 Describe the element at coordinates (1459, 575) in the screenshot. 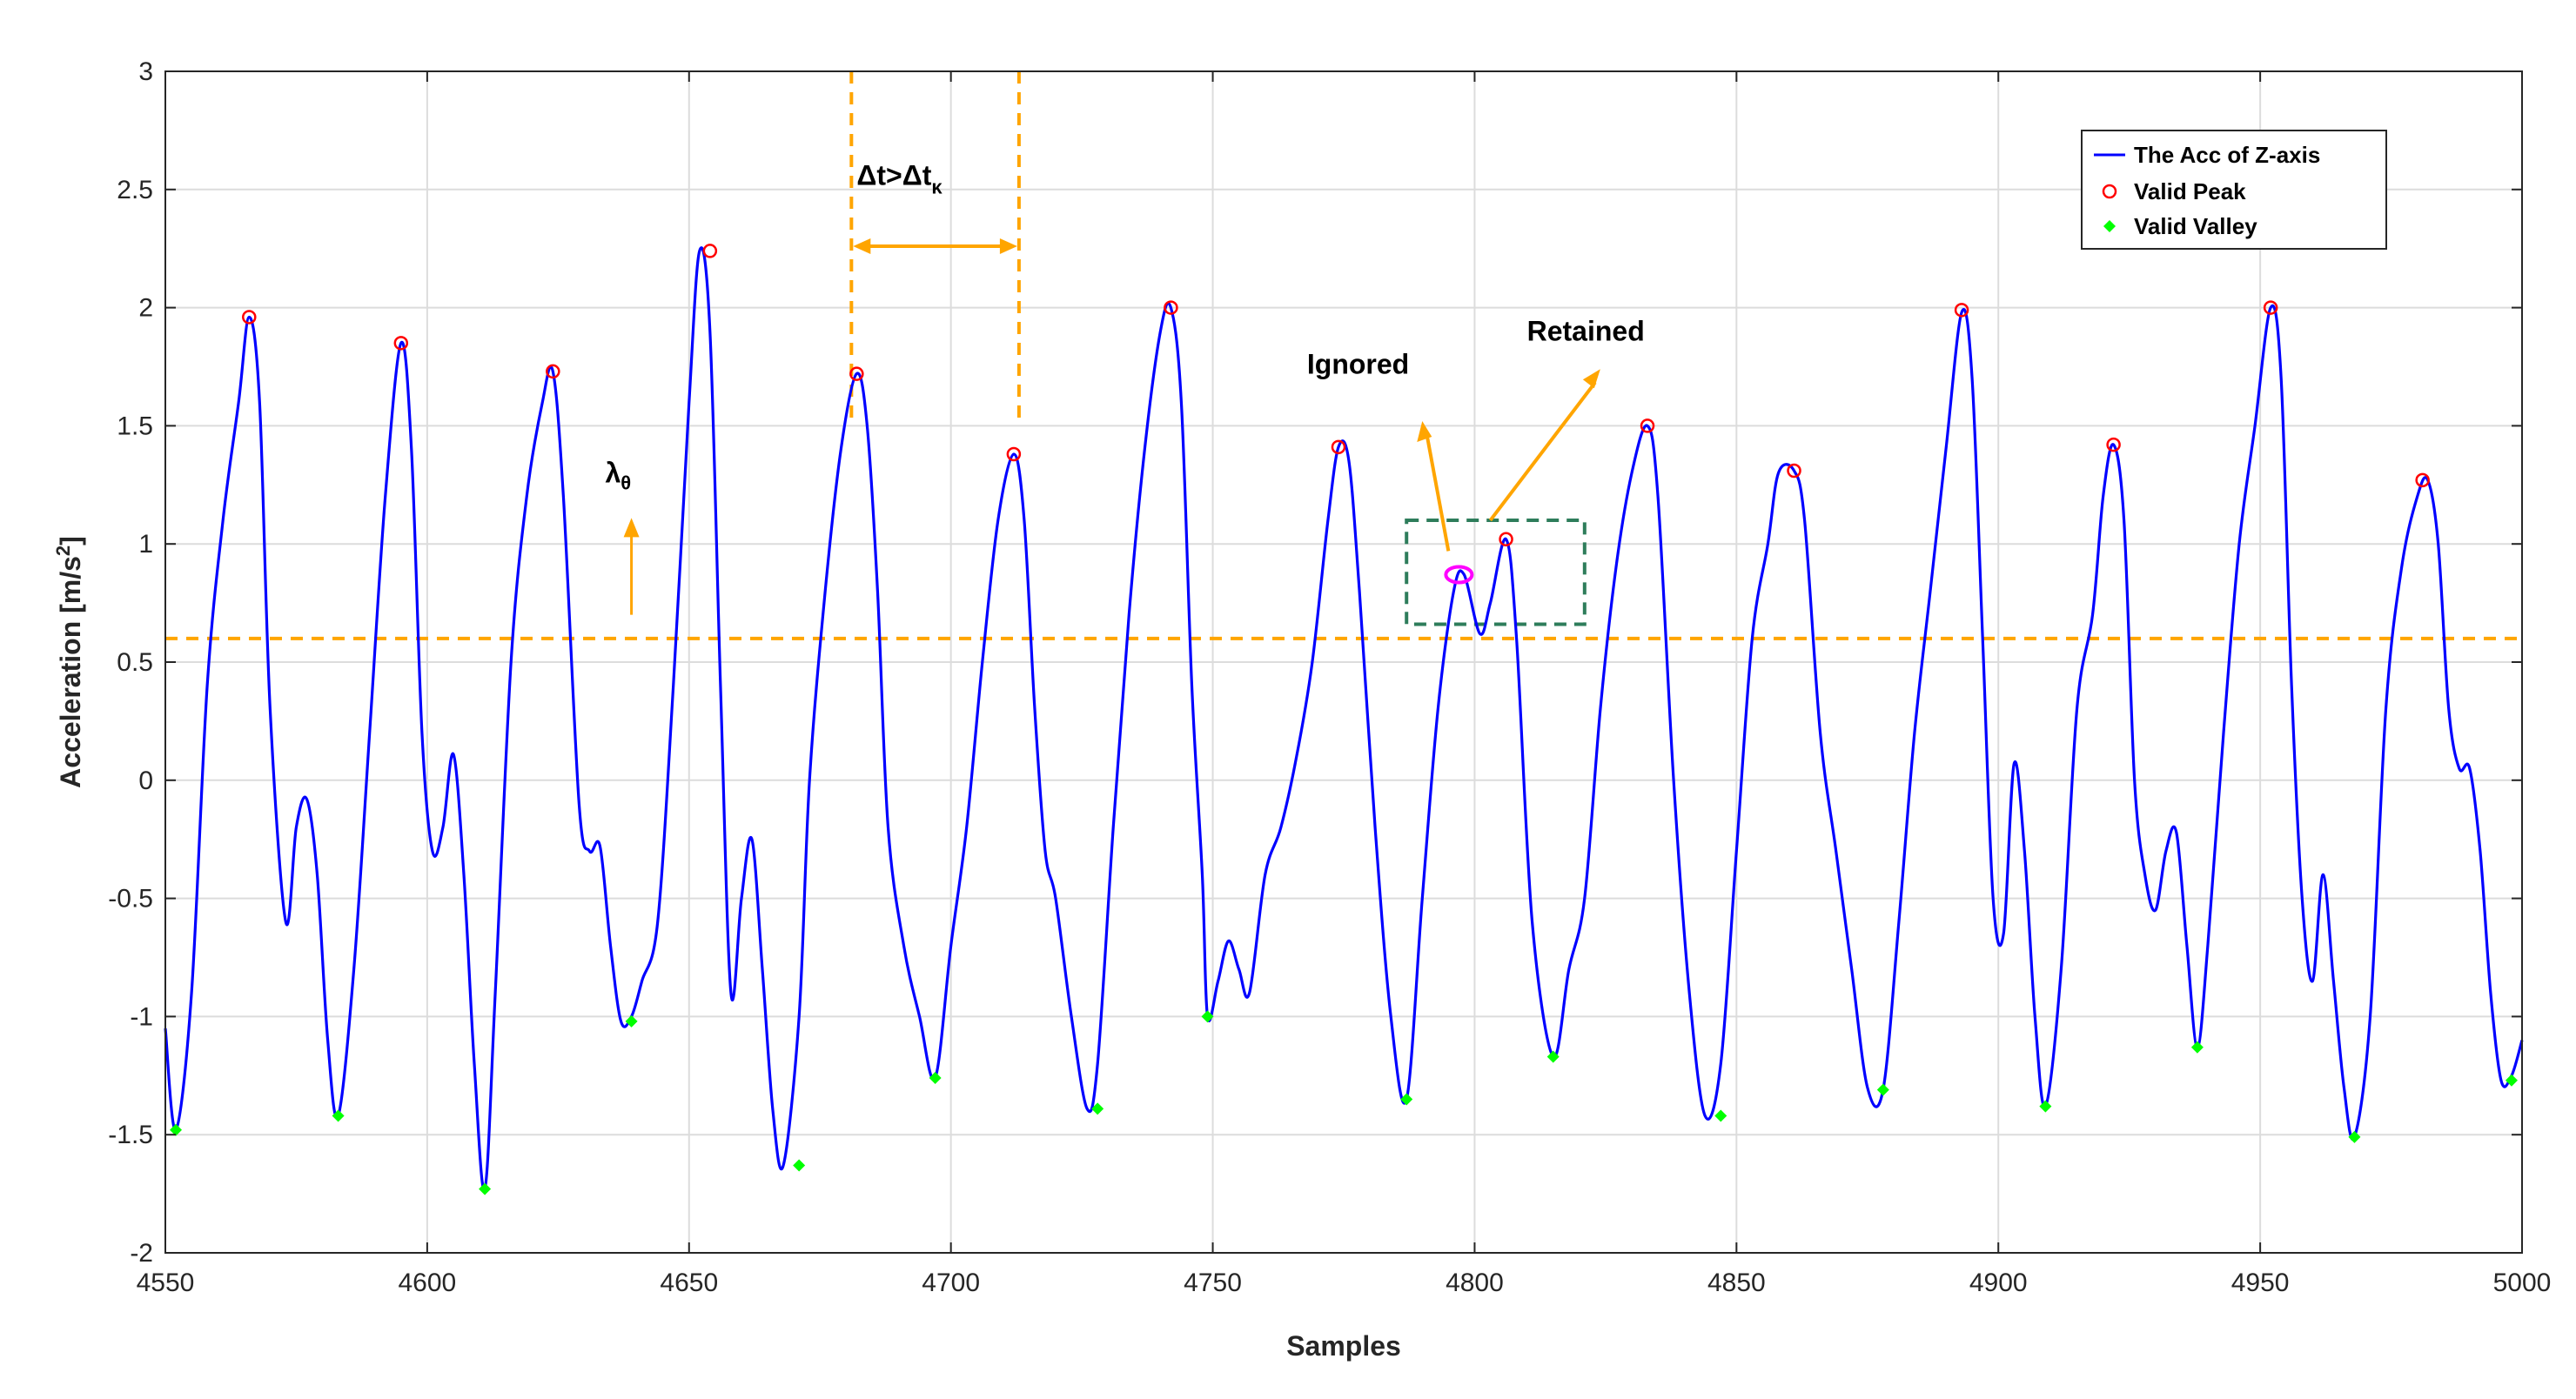

I see `ignored-peak-marker` at that location.